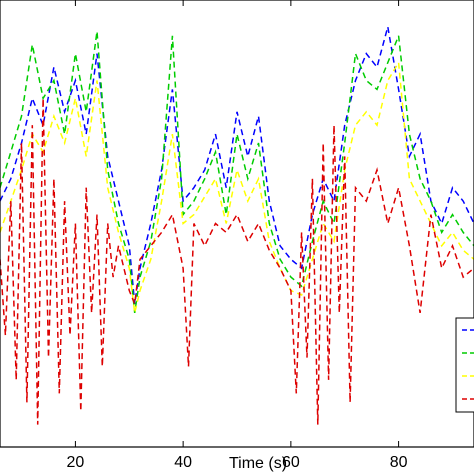  I want to click on legend-box, so click(464, 365).